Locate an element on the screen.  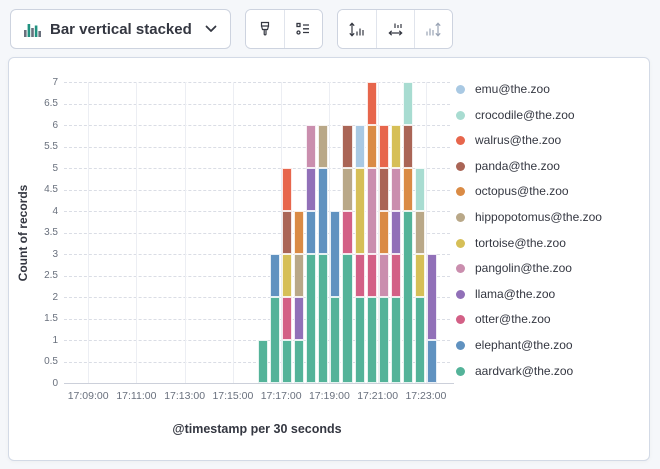
legend-item: llama@the.zoo is located at coordinates (529, 294).